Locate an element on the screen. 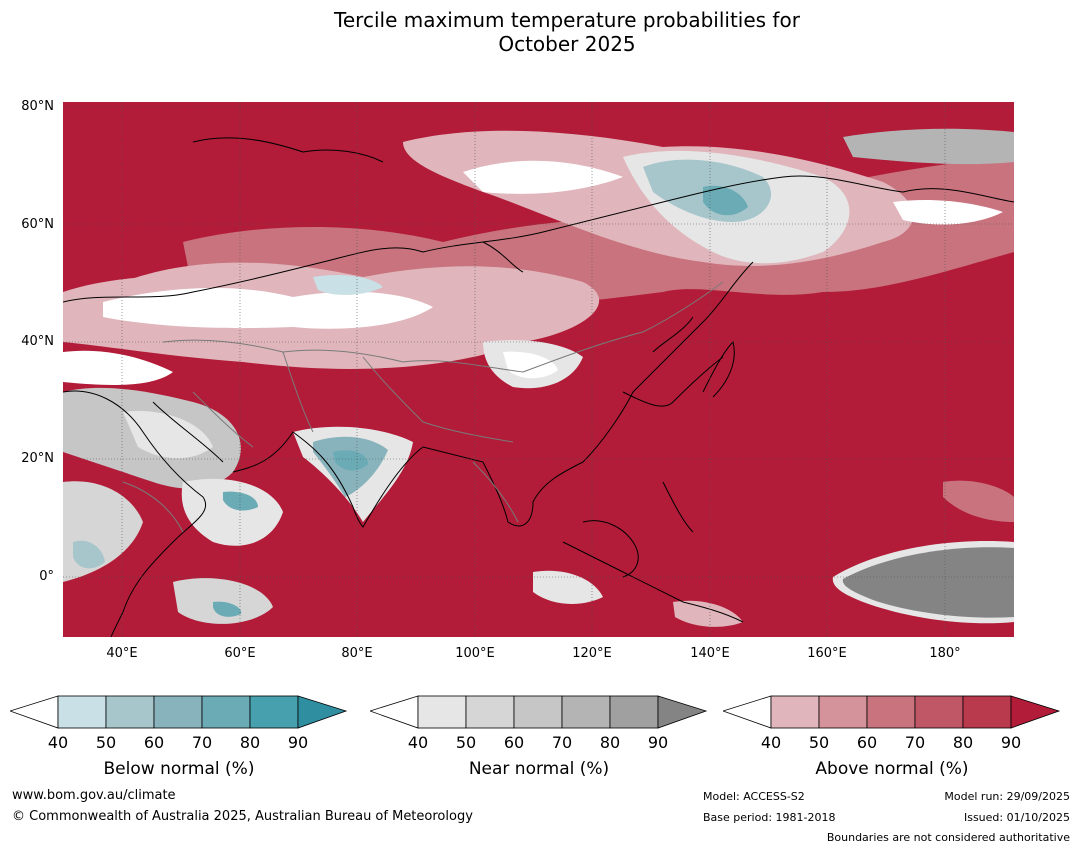 This screenshot has width=1081, height=850. lon-label-140e: 140°E is located at coordinates (710, 653).